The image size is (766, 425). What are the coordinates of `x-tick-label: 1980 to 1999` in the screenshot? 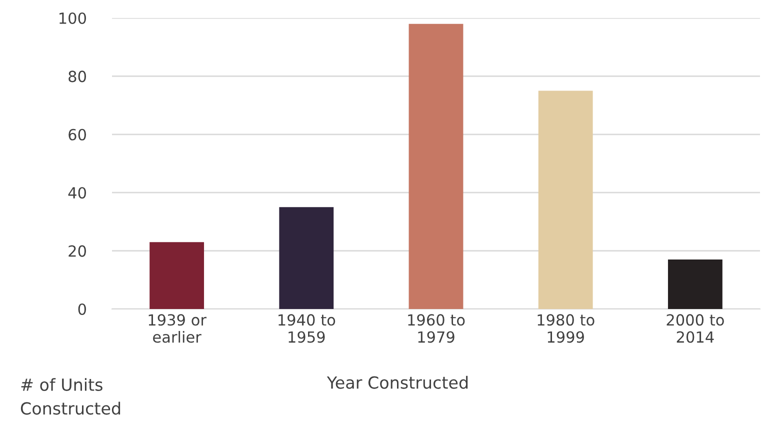 It's located at (566, 328).